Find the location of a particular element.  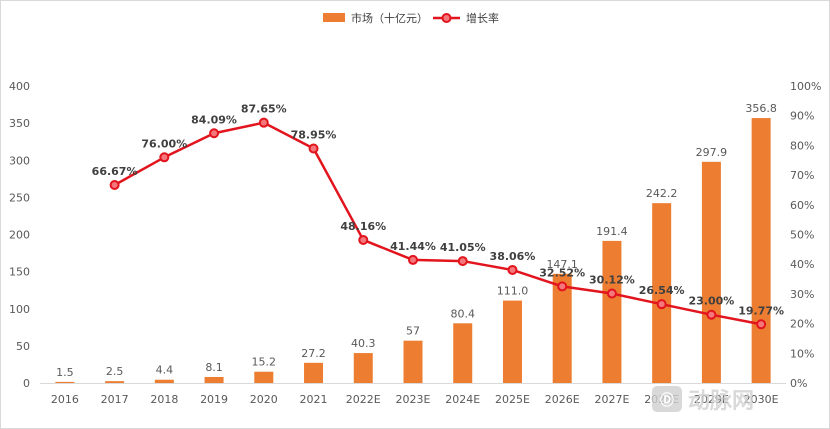

legend-line-marker is located at coordinates (446, 18).